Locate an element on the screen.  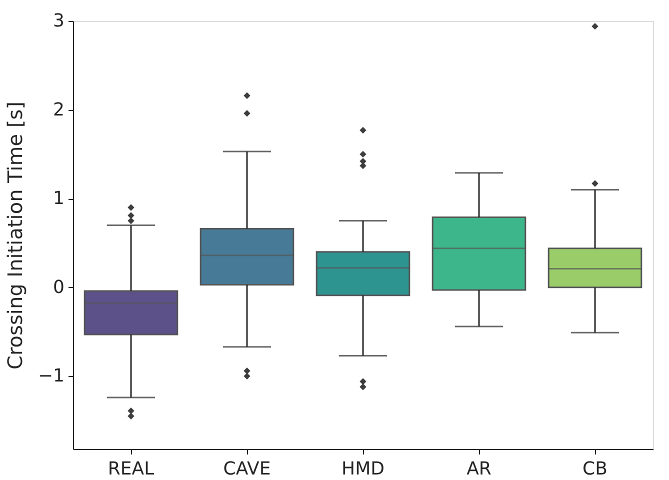
y-tick-label: 1 is located at coordinates (58, 199).